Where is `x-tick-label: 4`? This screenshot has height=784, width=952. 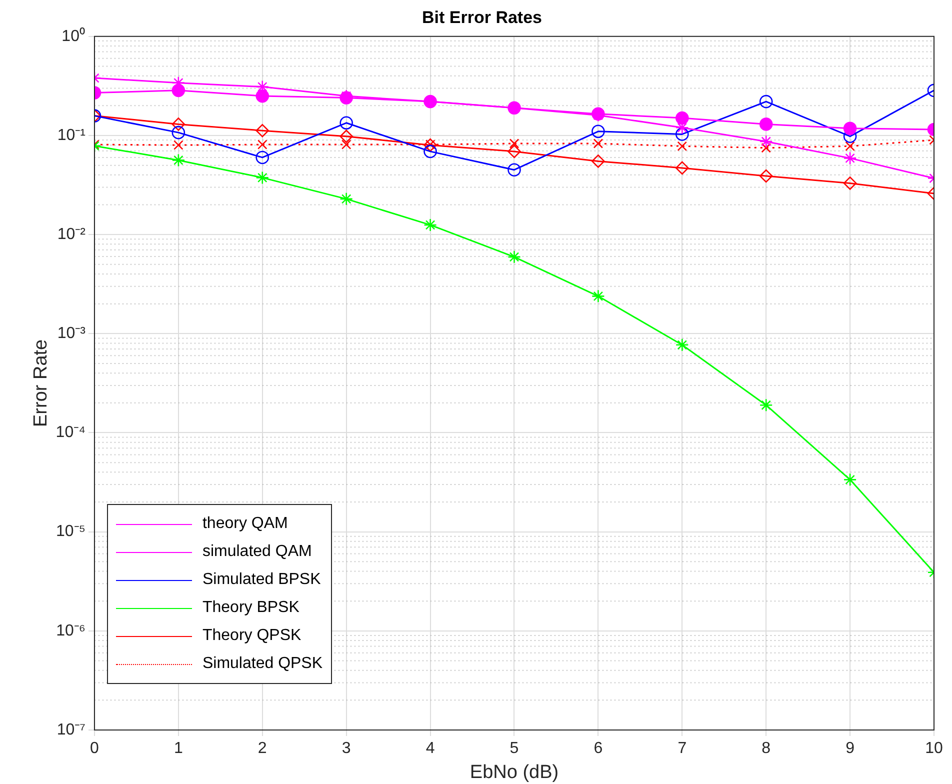 x-tick-label: 4 is located at coordinates (430, 749).